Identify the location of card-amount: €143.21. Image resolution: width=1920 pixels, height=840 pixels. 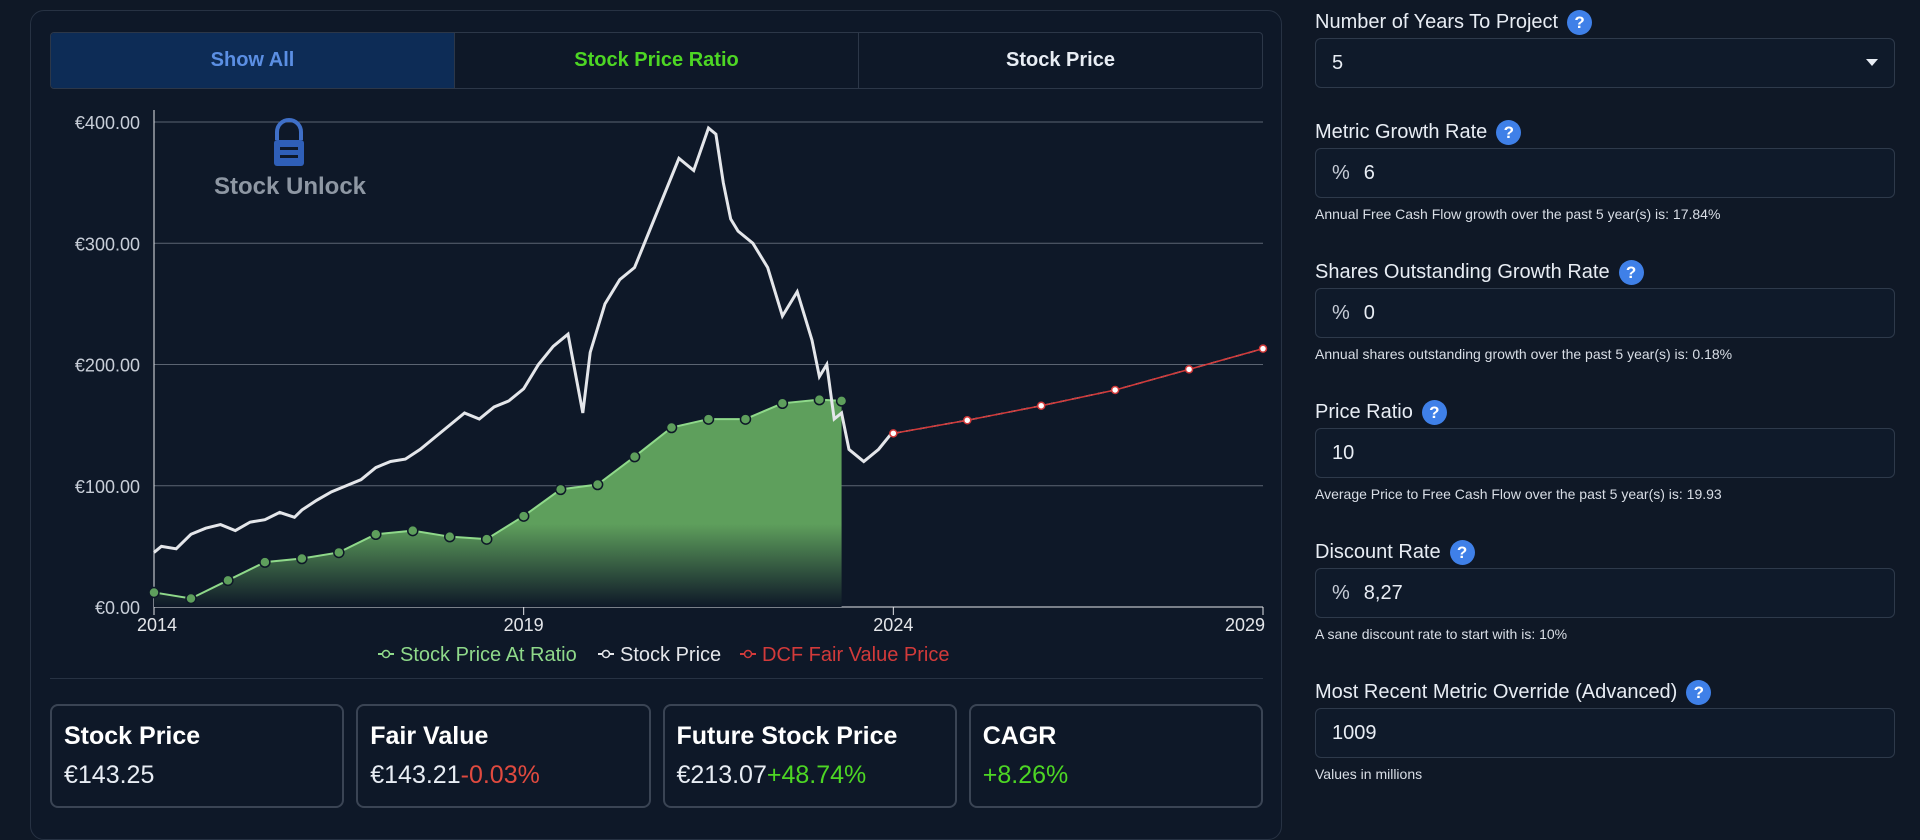
(415, 775).